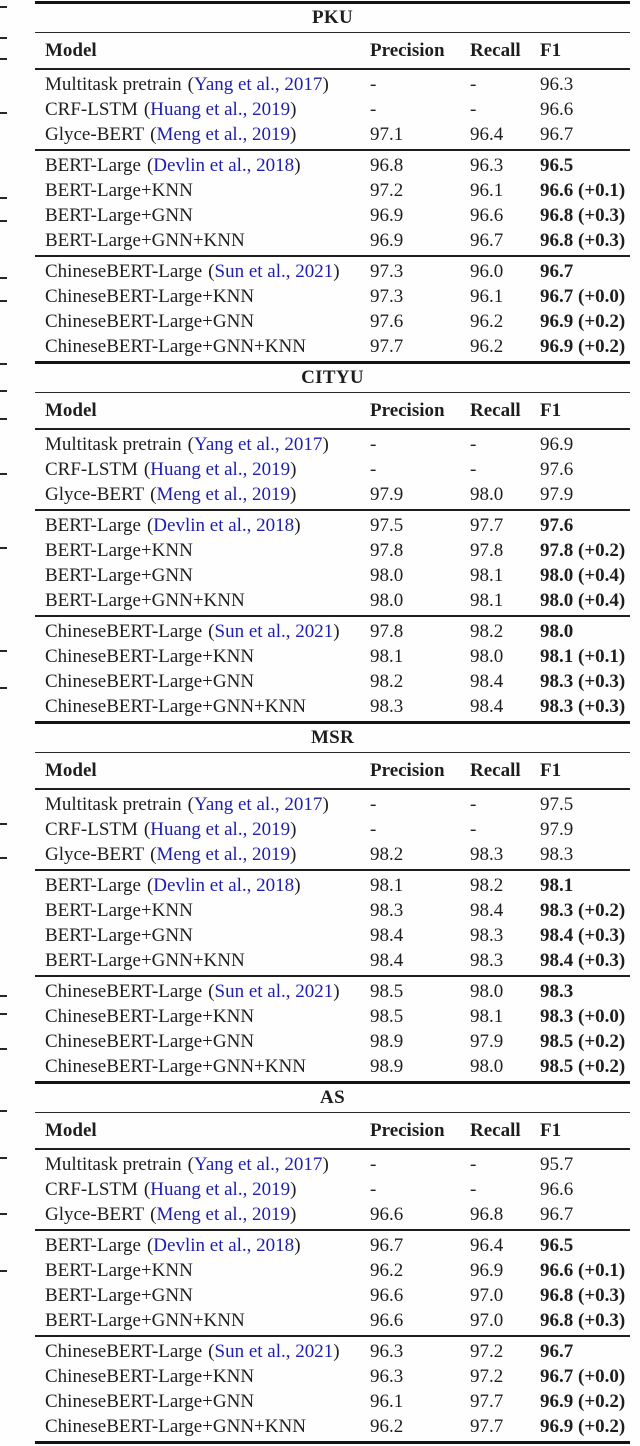 This screenshot has height=1446, width=640. What do you see at coordinates (387, 134) in the screenshot?
I see `precision-value: 97.1` at bounding box center [387, 134].